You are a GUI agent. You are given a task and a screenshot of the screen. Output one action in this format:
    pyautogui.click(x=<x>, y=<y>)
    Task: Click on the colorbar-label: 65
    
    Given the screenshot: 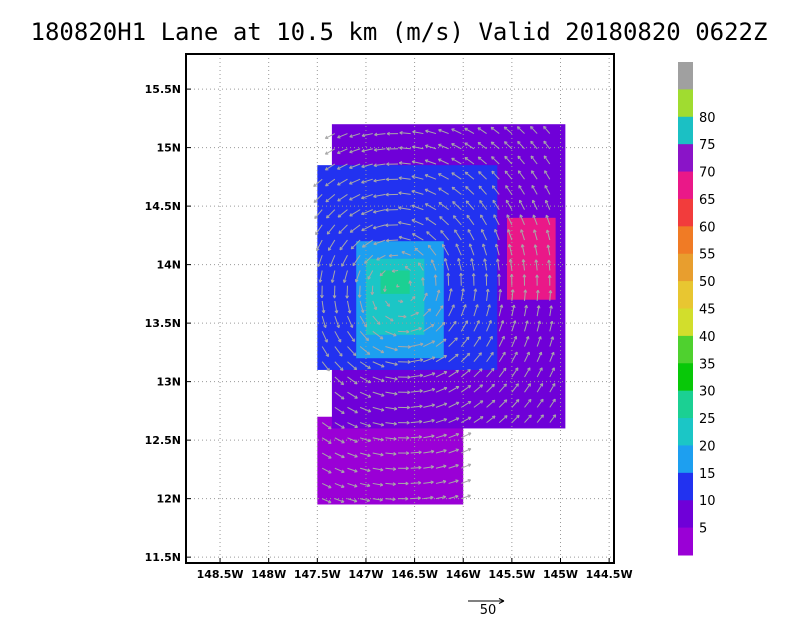 What is the action you would take?
    pyautogui.click(x=707, y=200)
    